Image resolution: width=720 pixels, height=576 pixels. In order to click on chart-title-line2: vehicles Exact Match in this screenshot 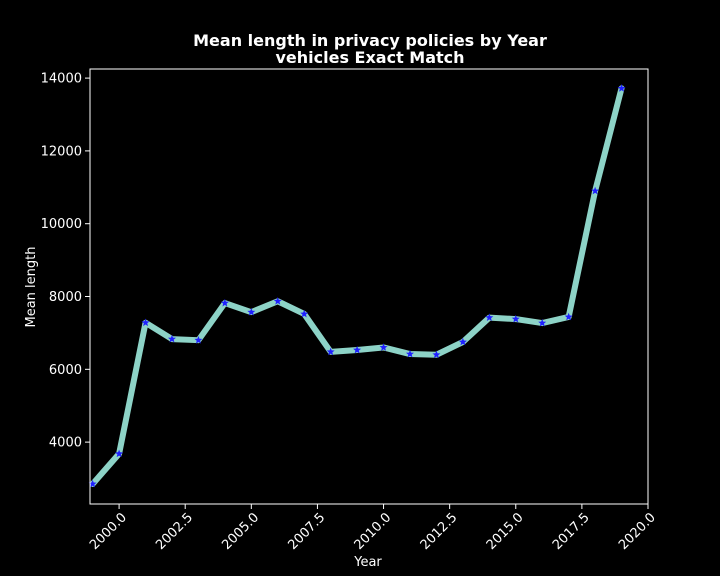, I will do `click(369, 57)`.